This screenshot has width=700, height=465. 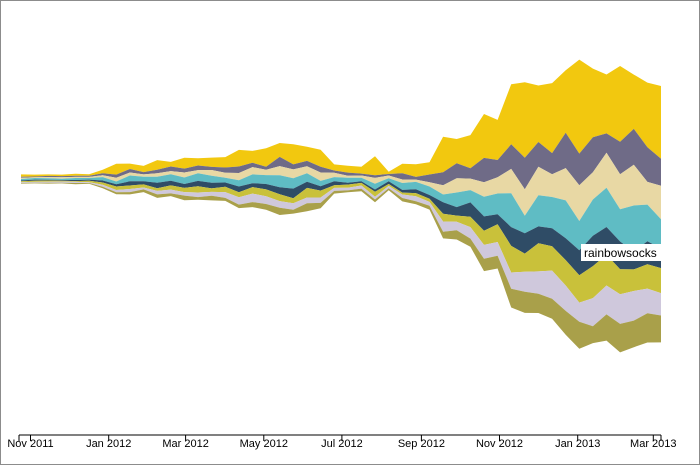 I want to click on x-tick-label-7: Nov 2012, so click(x=499, y=444).